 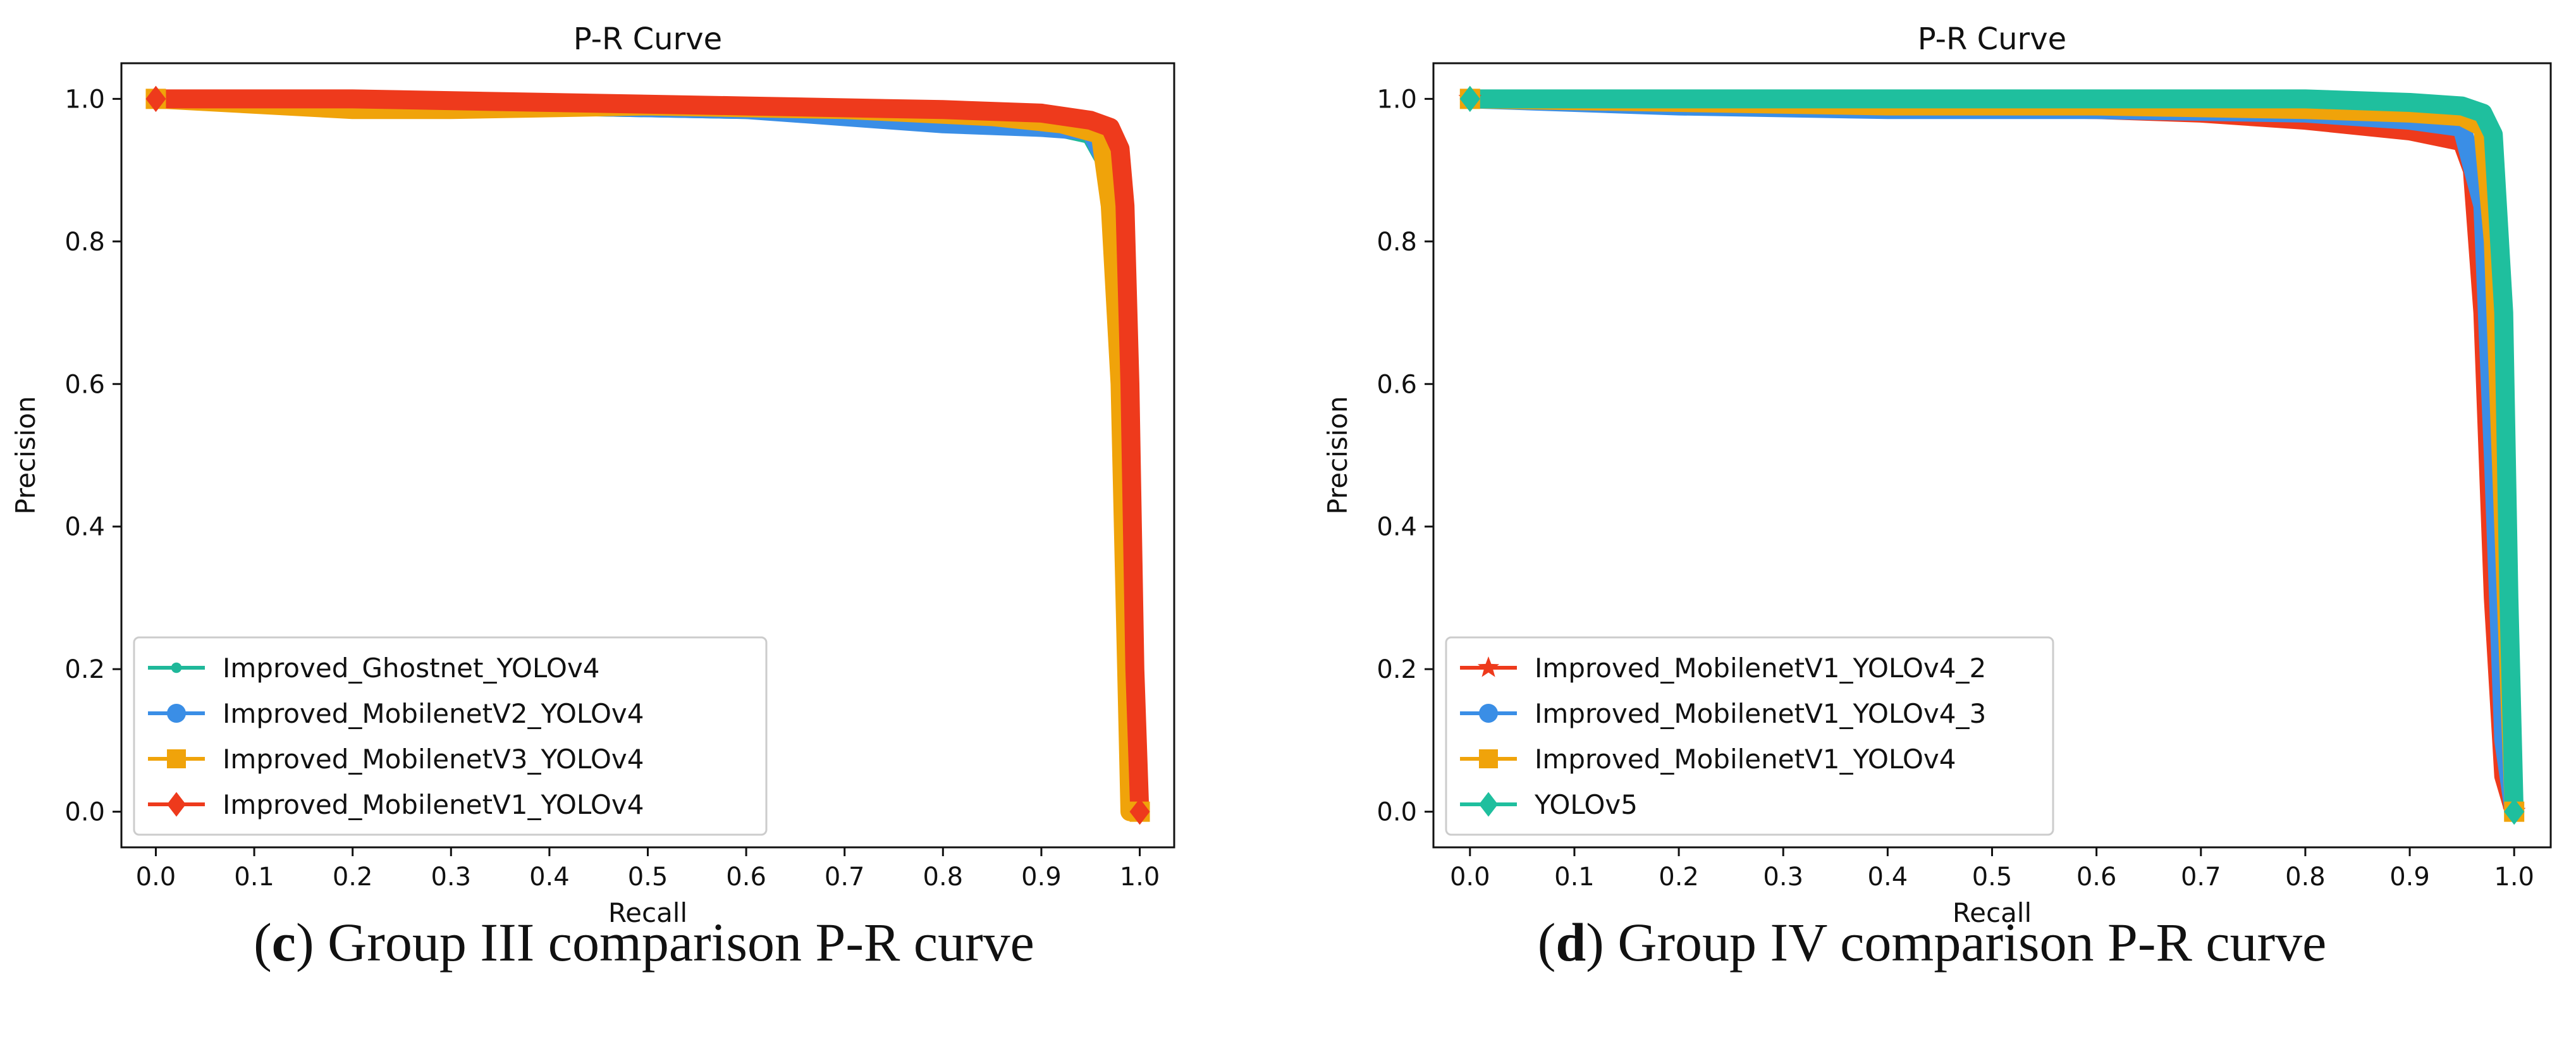 What do you see at coordinates (1965, 942) in the screenshot?
I see `caption-text: Group IV comparison P-R curve` at bounding box center [1965, 942].